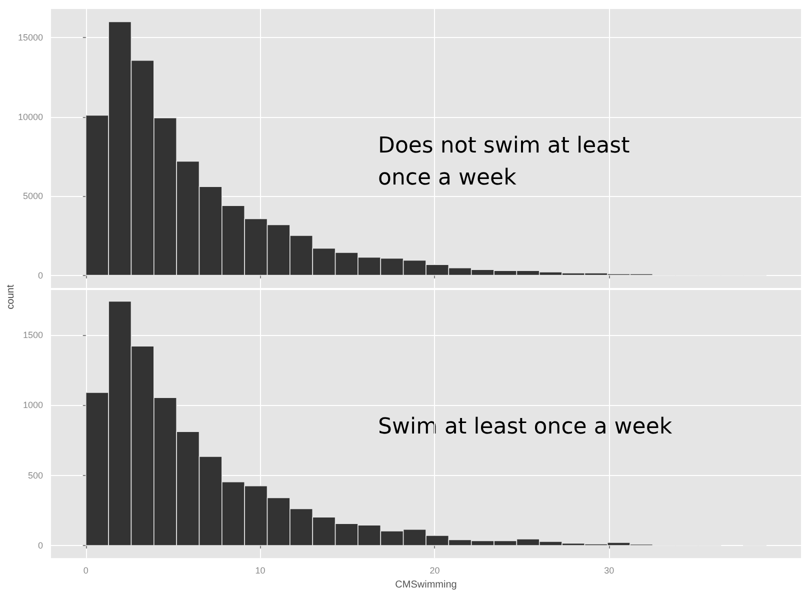  What do you see at coordinates (435, 571) in the screenshot?
I see `x-tick-label: 20` at bounding box center [435, 571].